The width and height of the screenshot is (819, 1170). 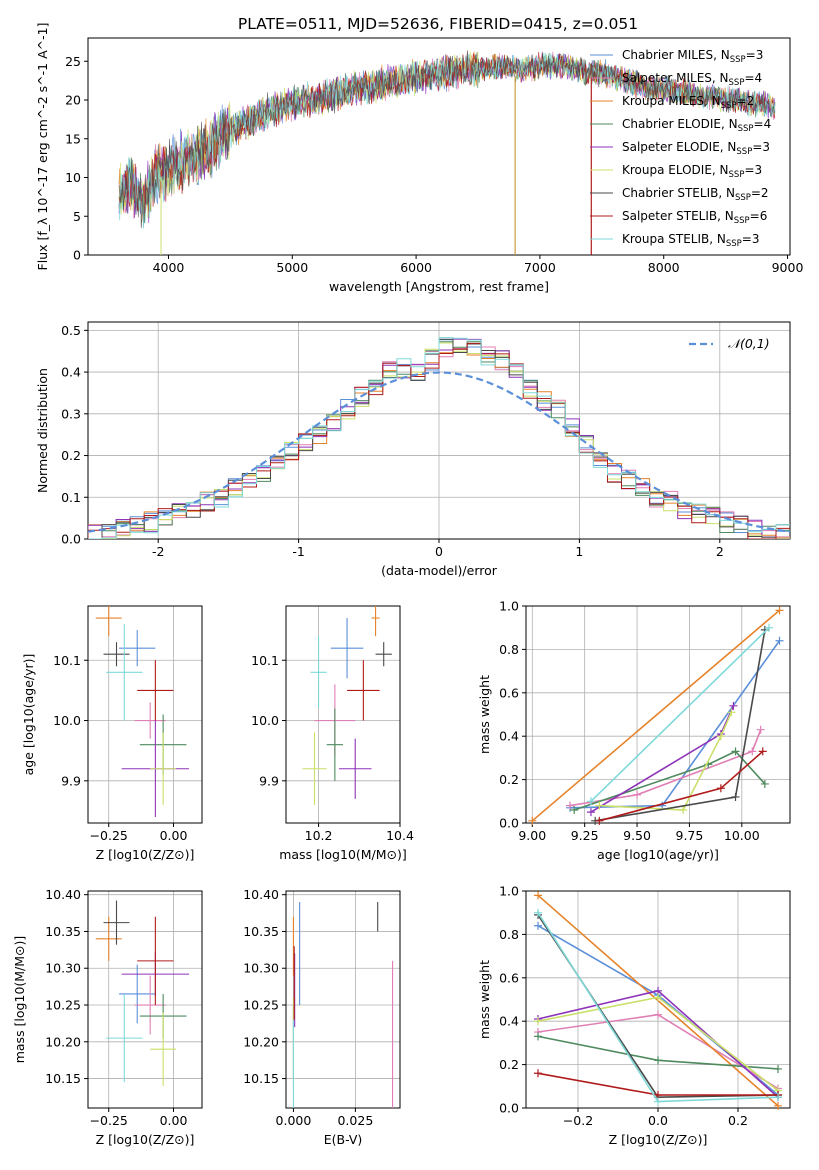 What do you see at coordinates (637, 835) in the screenshot?
I see `x-tick-label: 9.50` at bounding box center [637, 835].